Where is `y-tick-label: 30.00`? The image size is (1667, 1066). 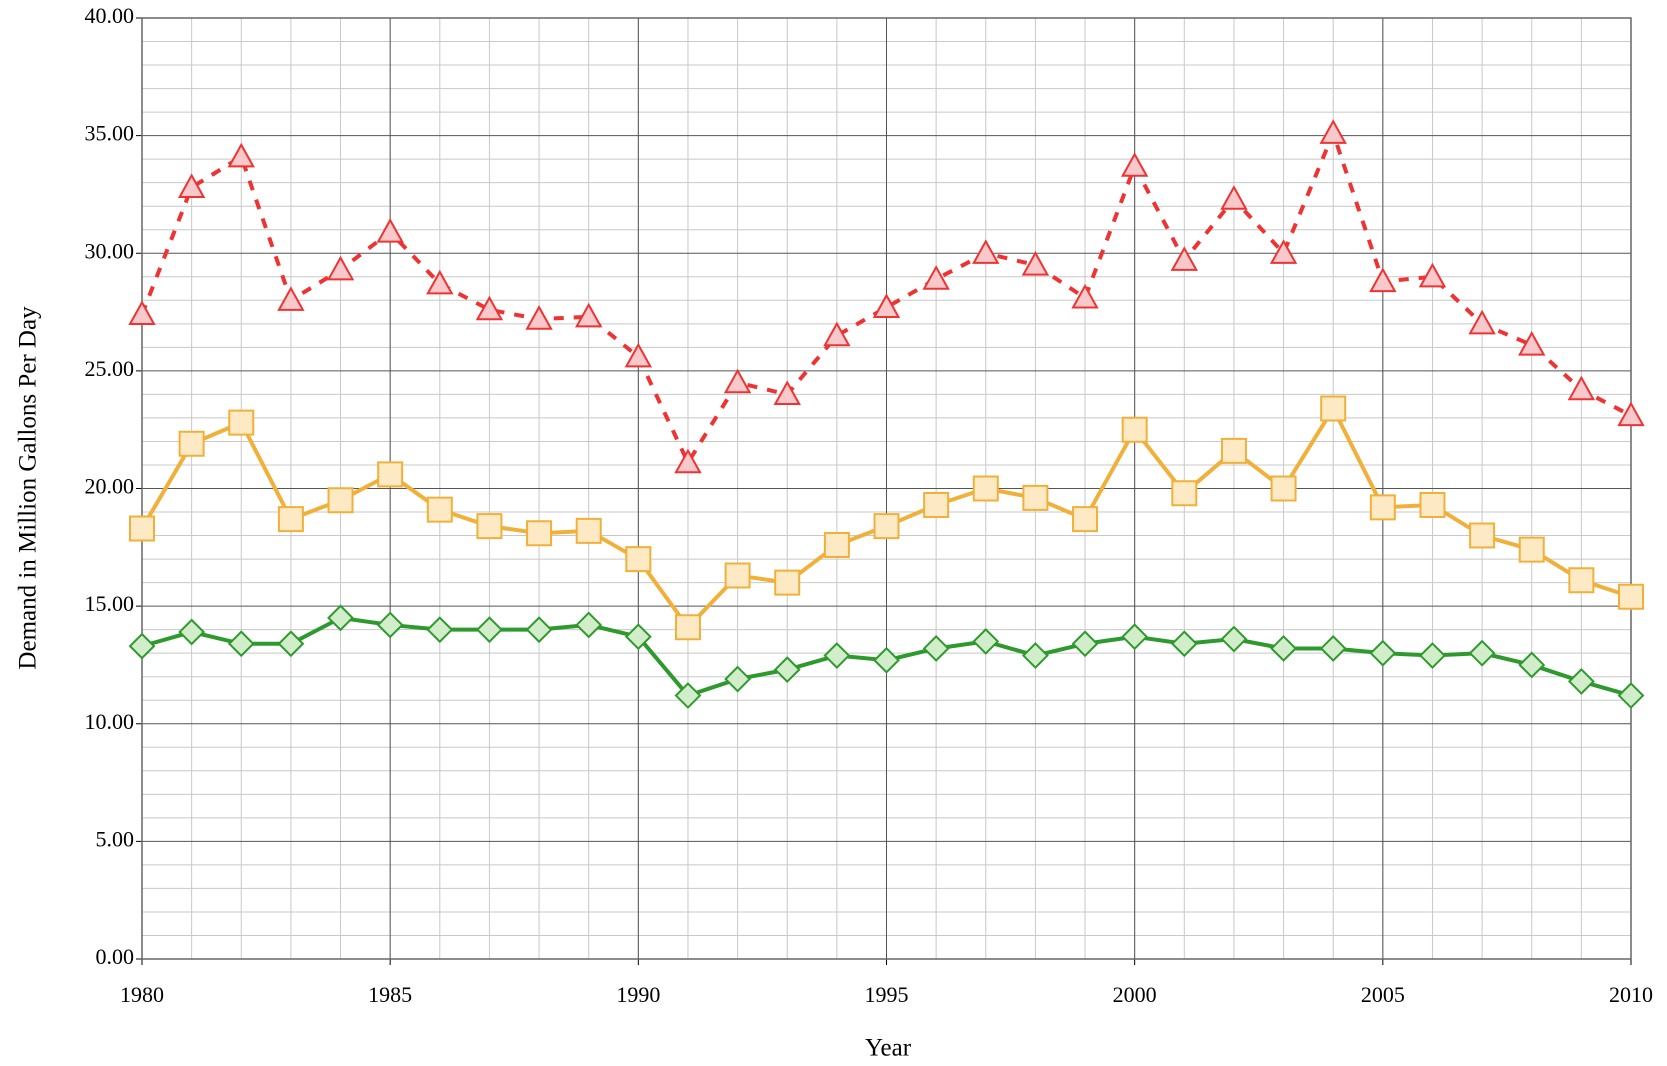
y-tick-label: 30.00 is located at coordinates (110, 250).